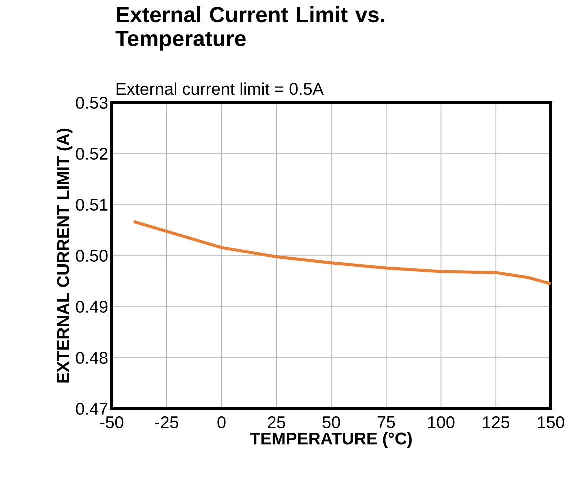 This screenshot has width=574, height=489. I want to click on line-series, so click(342, 253).